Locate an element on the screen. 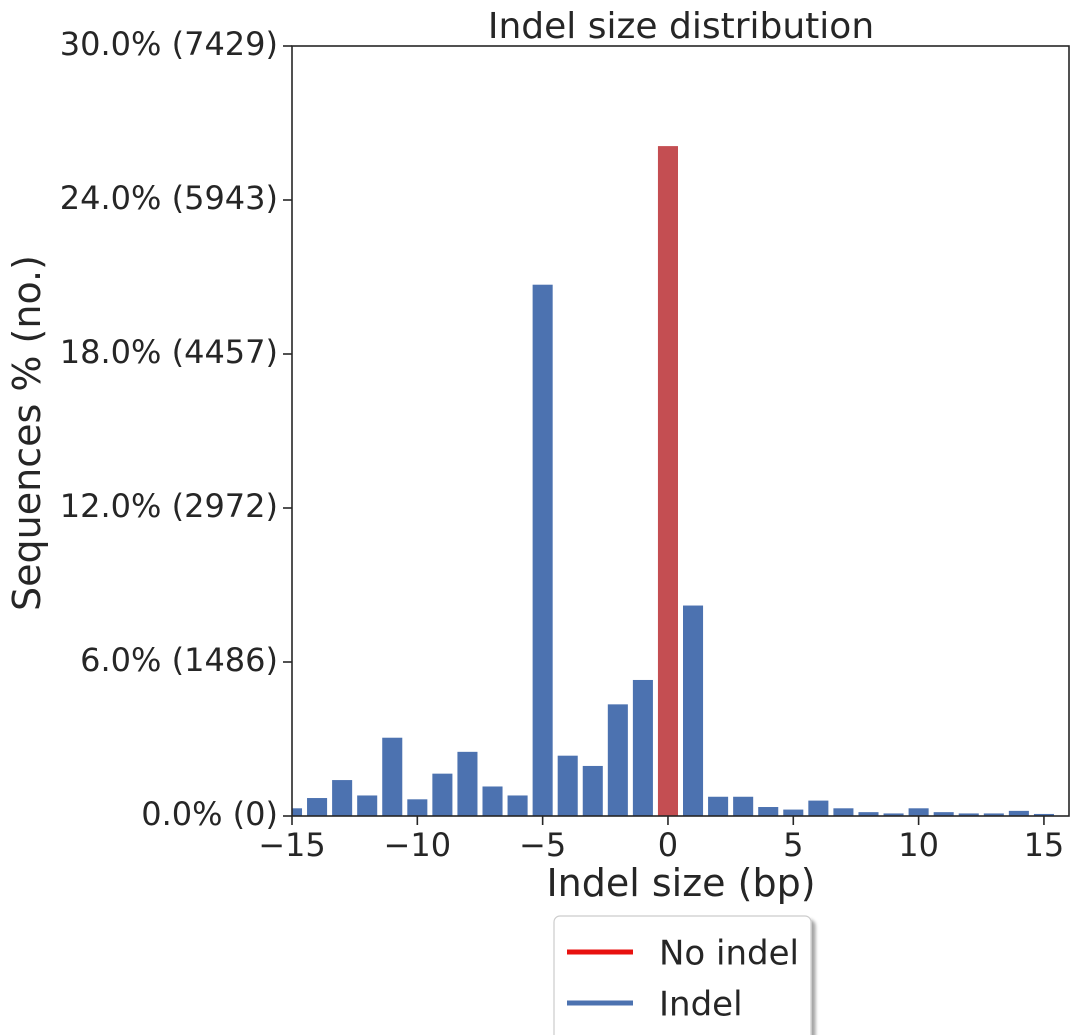 The image size is (1079, 1035). legend: No indel Indel is located at coordinates (682, 975).